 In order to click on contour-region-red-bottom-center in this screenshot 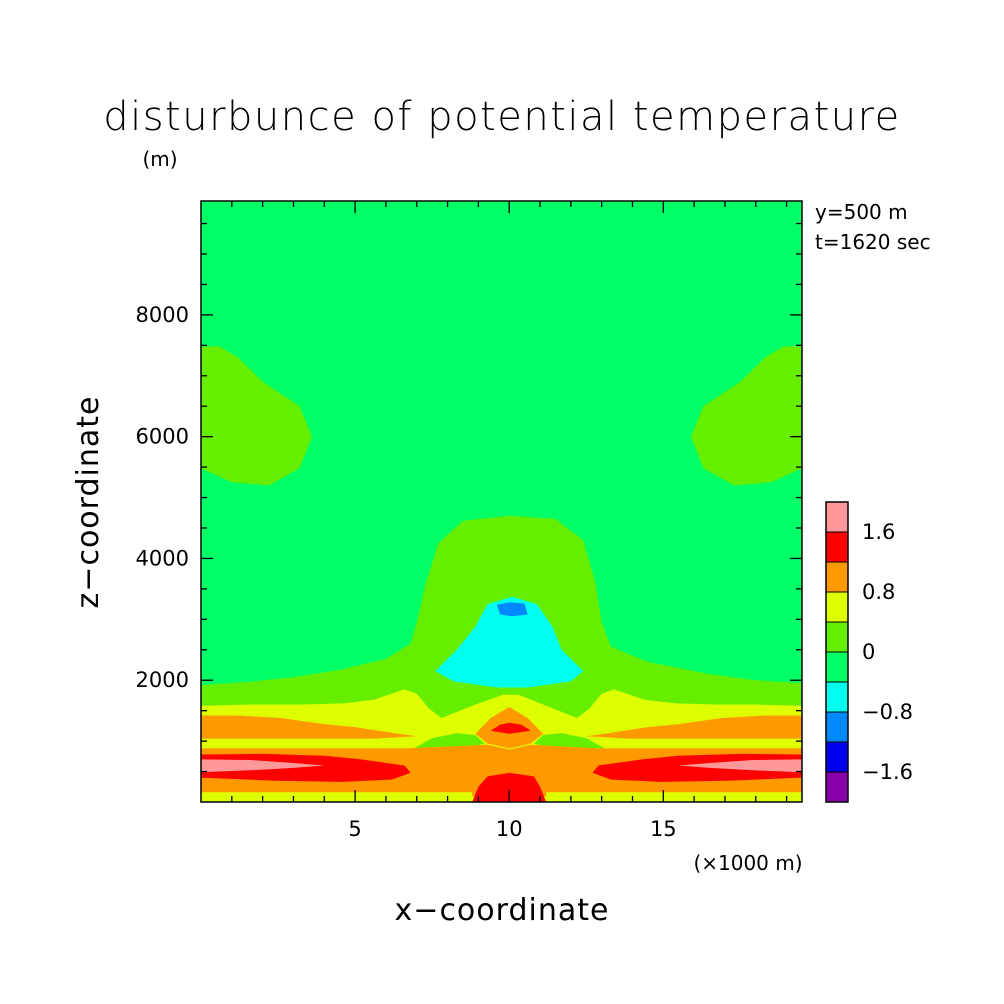, I will do `click(509, 787)`.